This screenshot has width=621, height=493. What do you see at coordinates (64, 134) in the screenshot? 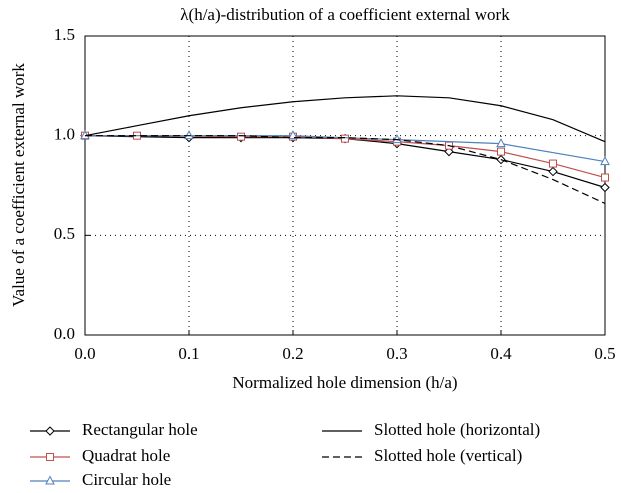
I see `y-tick-label: 1.0` at bounding box center [64, 134].